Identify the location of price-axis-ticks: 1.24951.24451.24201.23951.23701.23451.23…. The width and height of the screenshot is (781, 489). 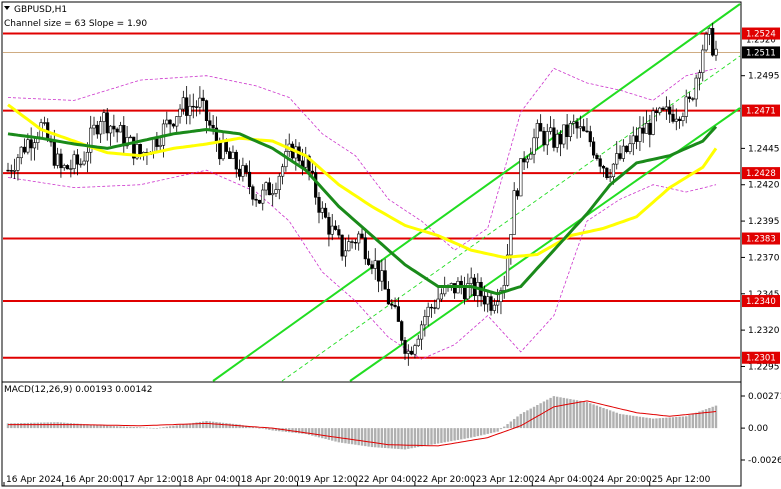
(760, 222).